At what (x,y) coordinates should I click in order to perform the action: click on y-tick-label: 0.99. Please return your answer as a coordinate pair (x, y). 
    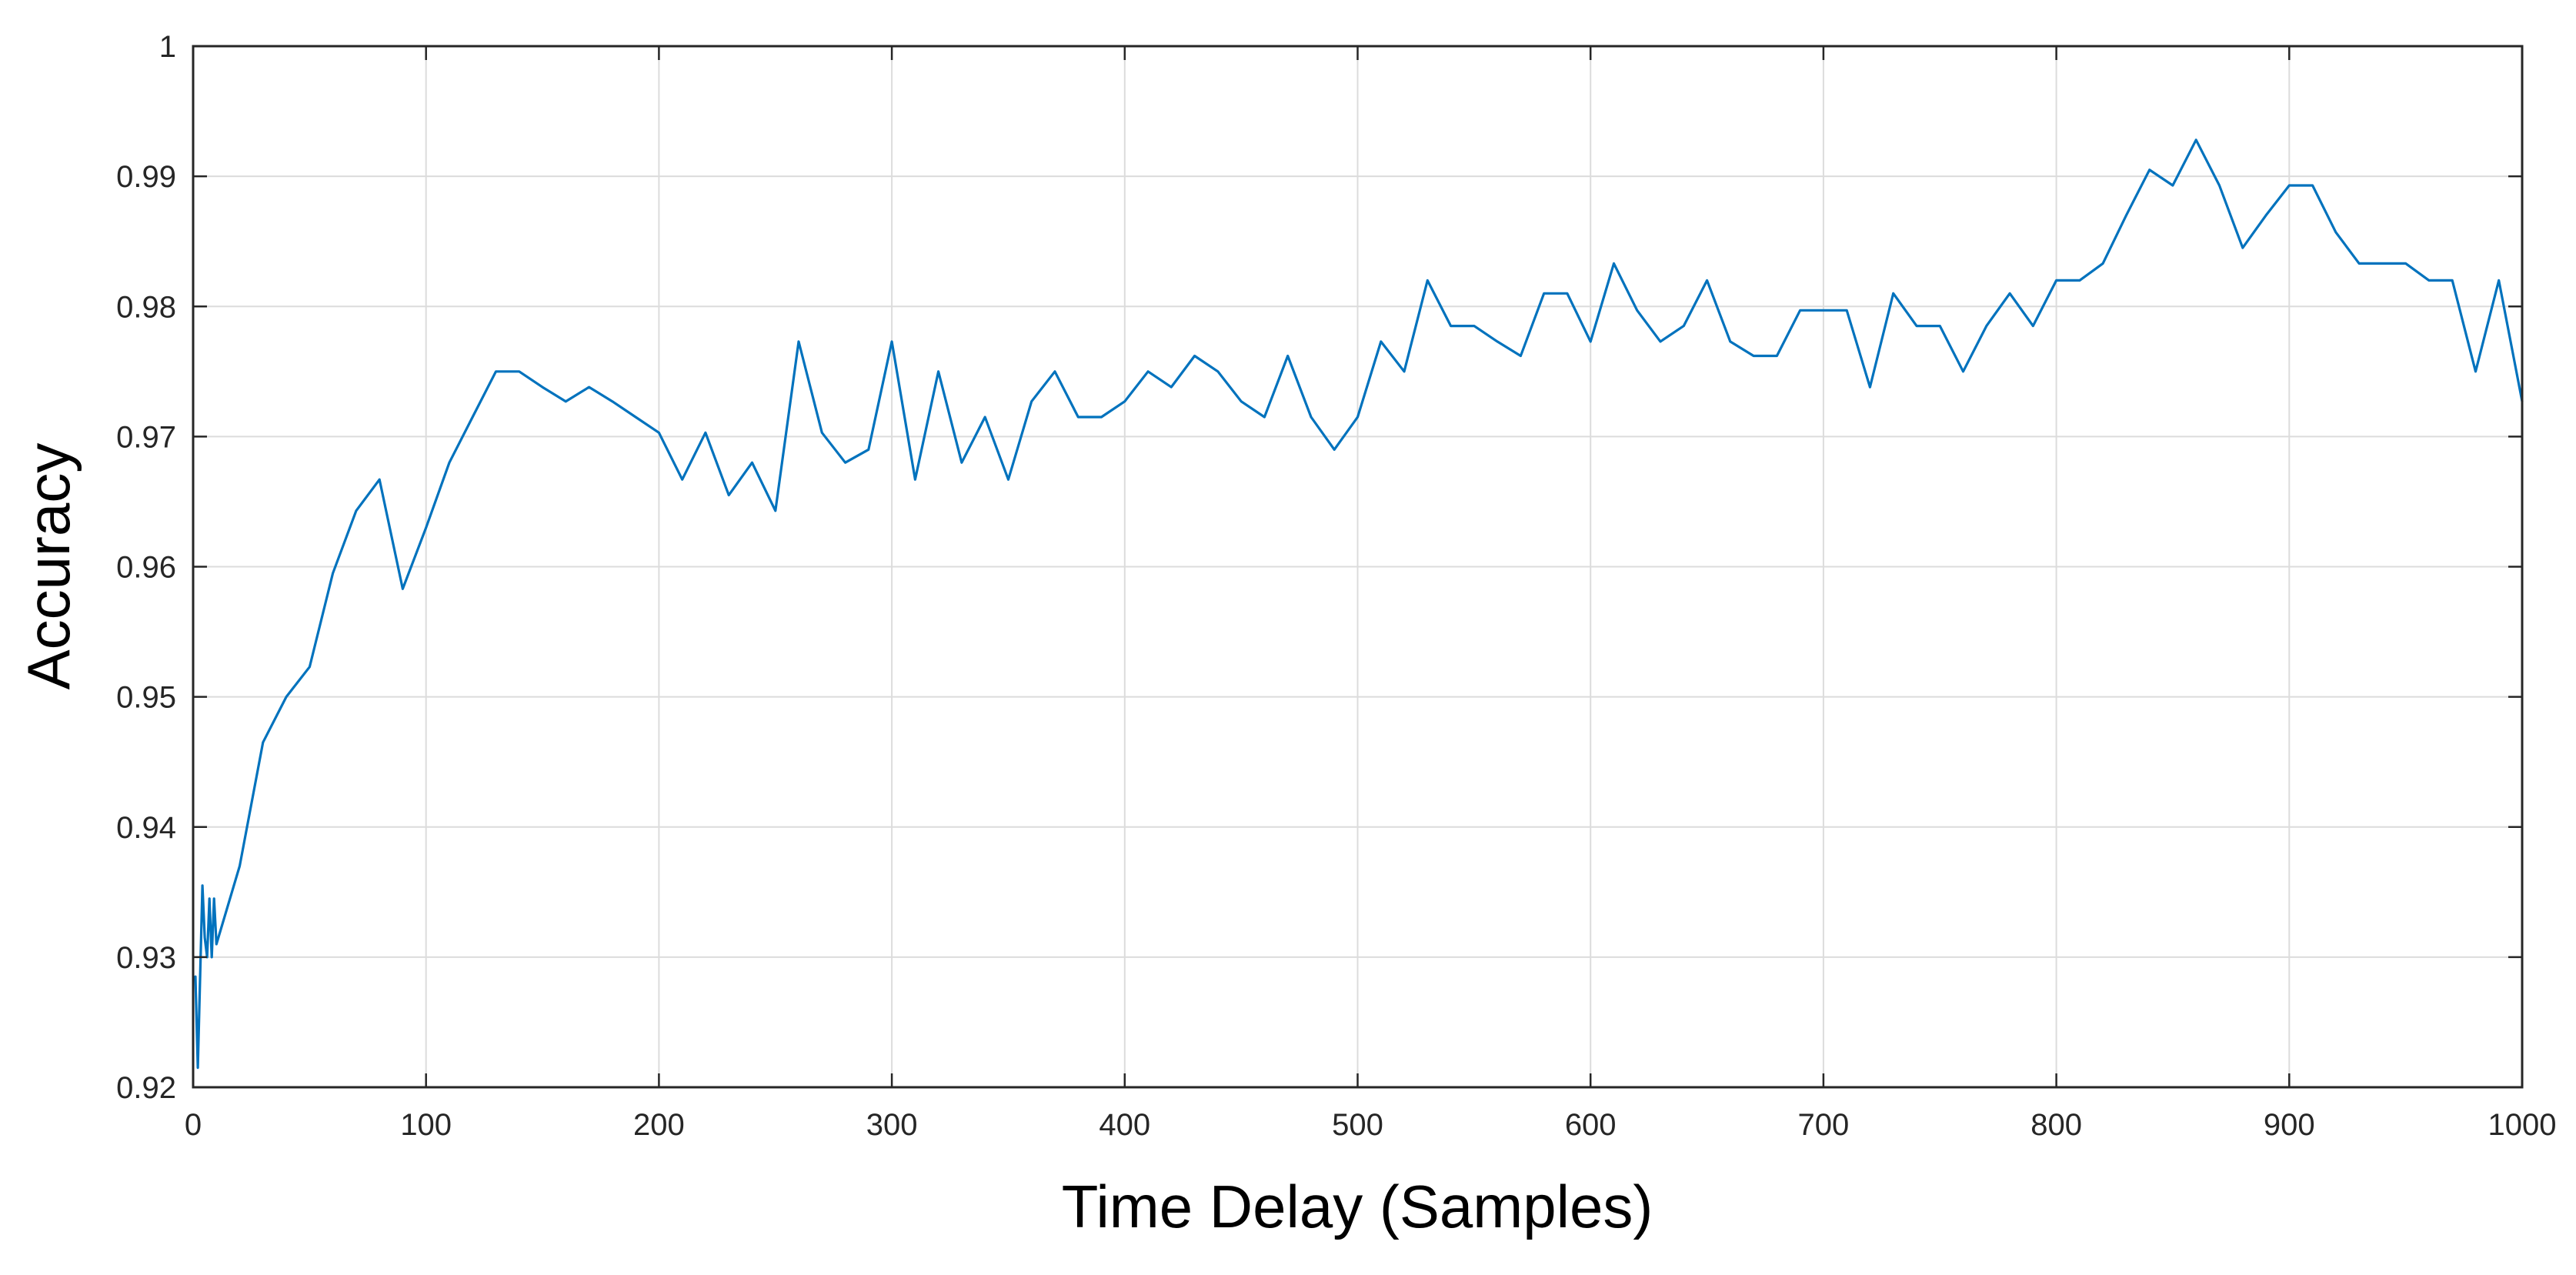
    Looking at the image, I should click on (146, 177).